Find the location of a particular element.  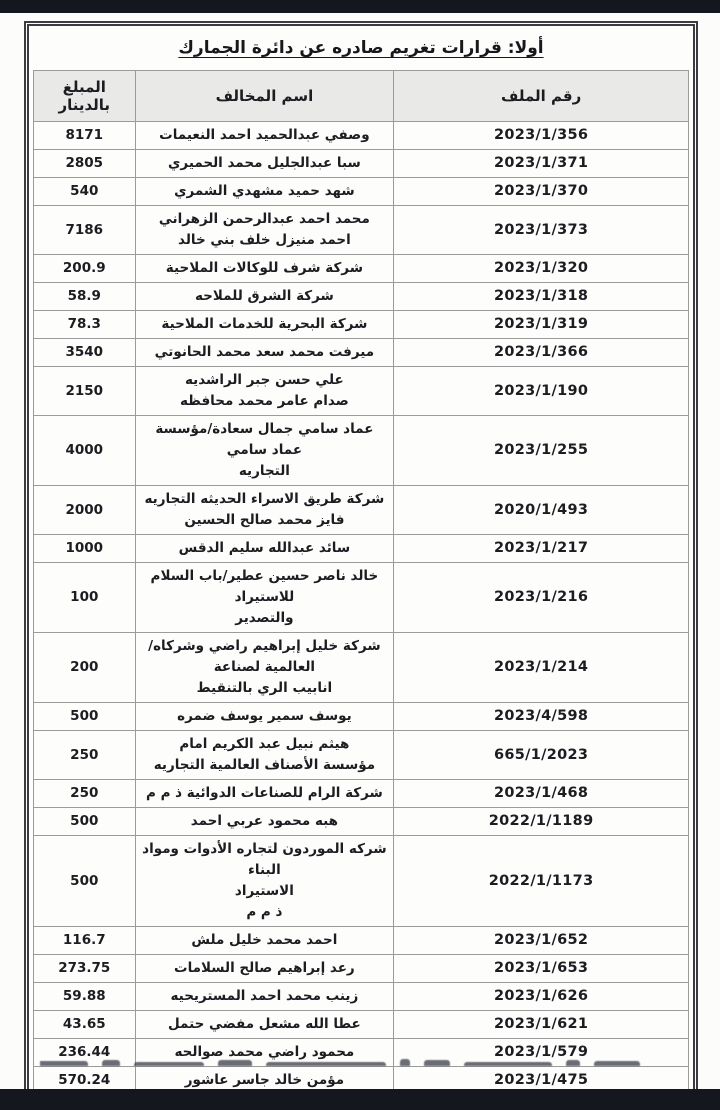

file-number-cell: 2023/1/371 is located at coordinates (541, 163).